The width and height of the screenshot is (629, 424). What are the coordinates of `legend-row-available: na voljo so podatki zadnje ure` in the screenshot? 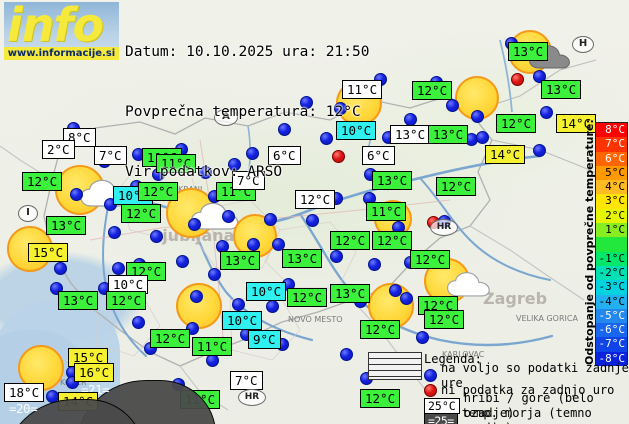 It's located at (526, 375).